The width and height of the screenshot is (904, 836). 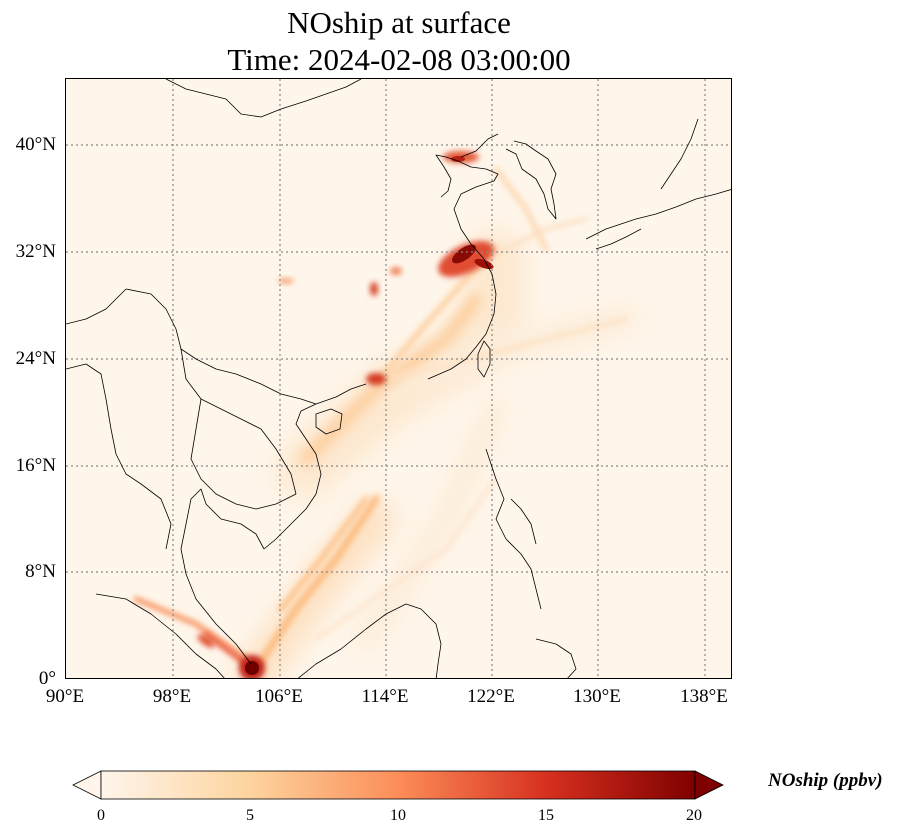 I want to click on colorbar-tick: 0, so click(x=101, y=815).